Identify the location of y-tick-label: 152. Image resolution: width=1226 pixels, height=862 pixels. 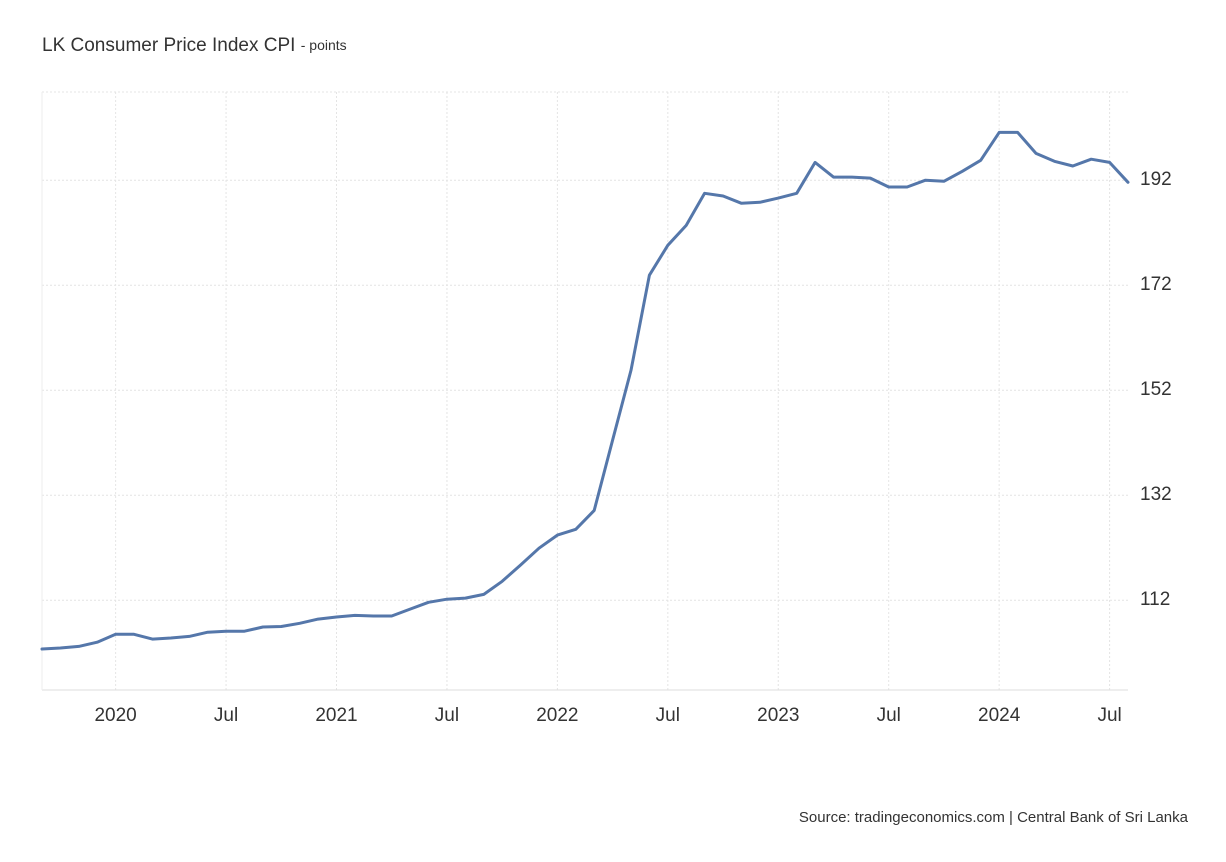
(1156, 389).